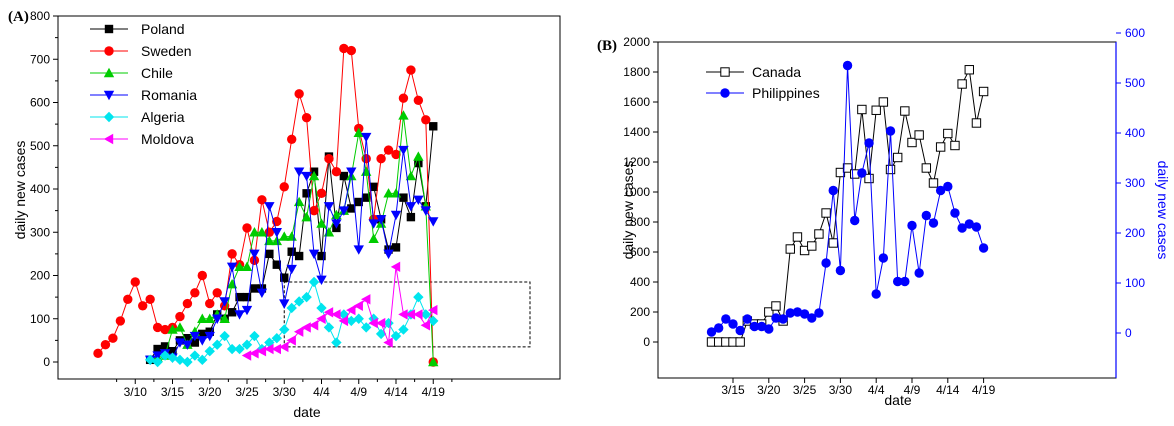 The width and height of the screenshot is (1174, 426). Describe the element at coordinates (646, 342) in the screenshot. I see `y-tick-label: 0` at that location.